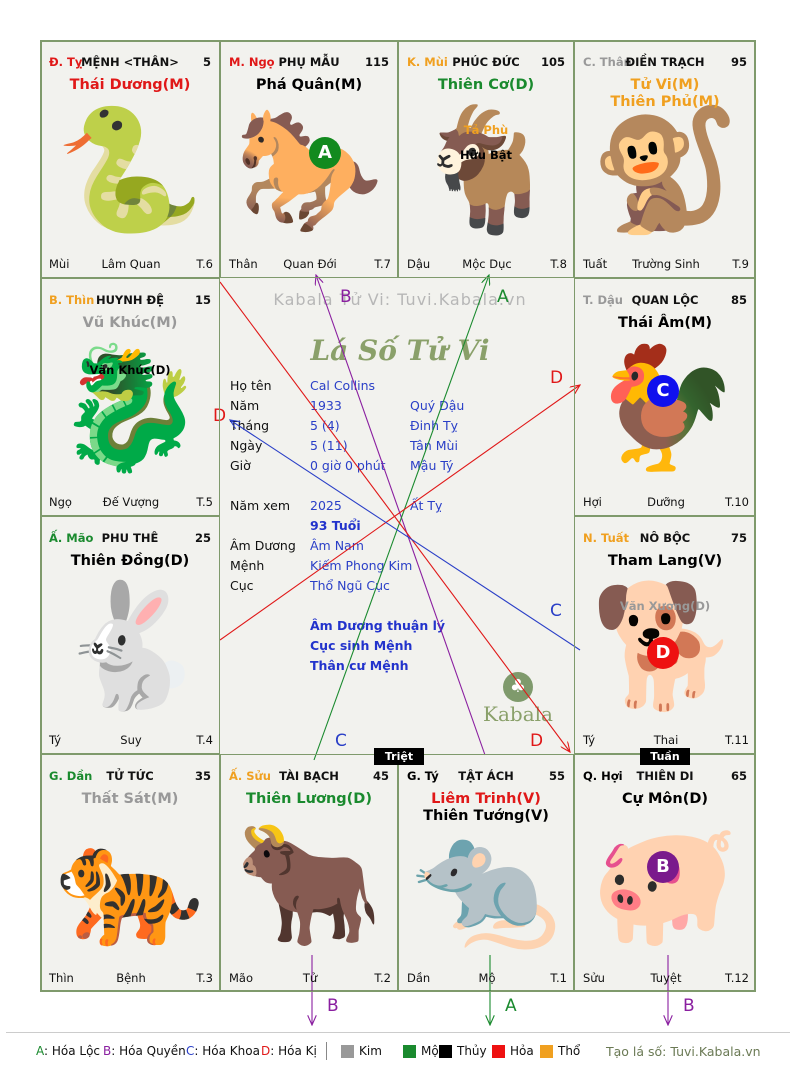  I want to click on palace-name: THIÊN DI, so click(665, 776).